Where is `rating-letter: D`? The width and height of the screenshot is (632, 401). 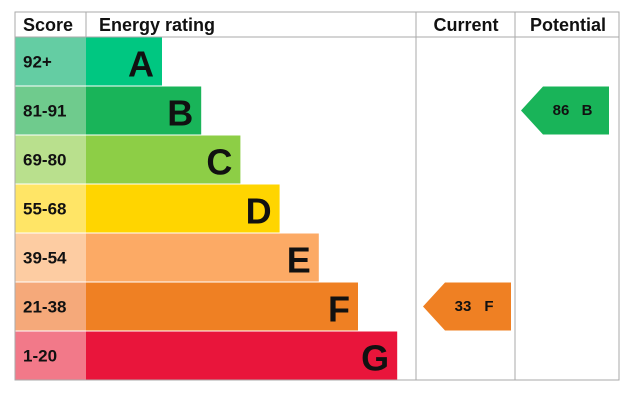 rating-letter: D is located at coordinates (259, 211).